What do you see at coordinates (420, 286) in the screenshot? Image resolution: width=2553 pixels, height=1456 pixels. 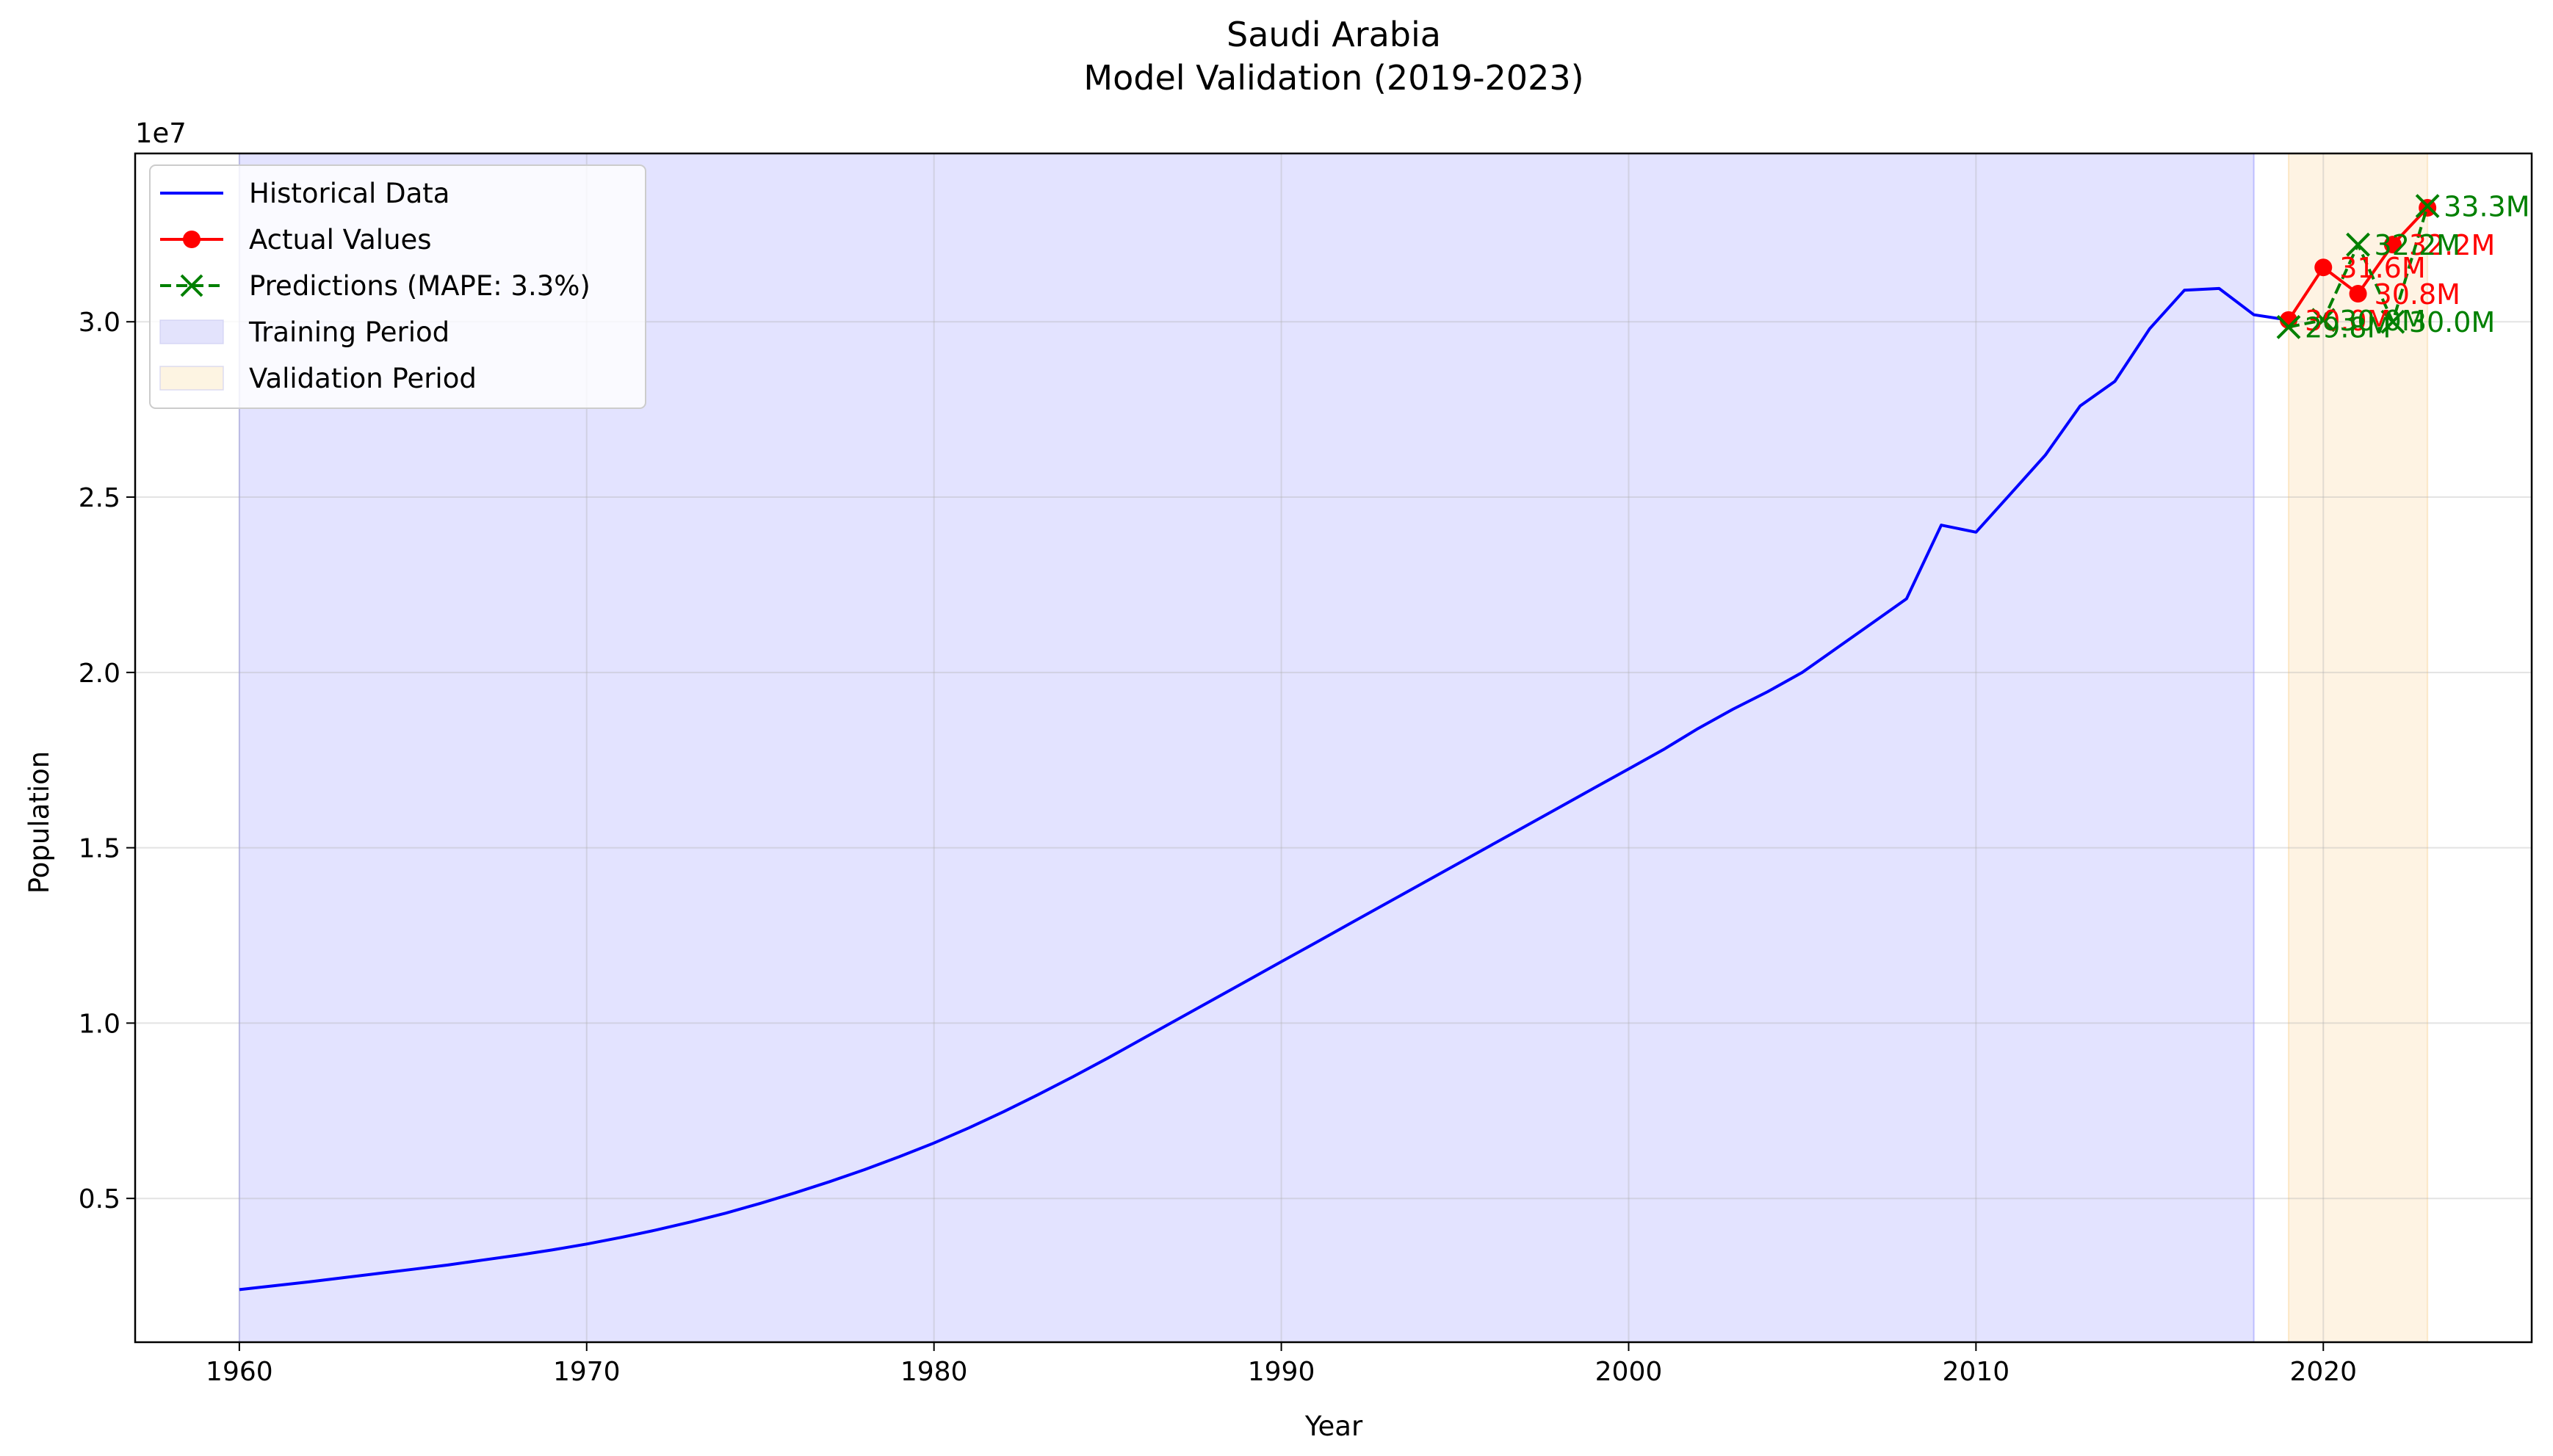 I see `legend-label: Predictions (MAPE: 3.3%)` at bounding box center [420, 286].